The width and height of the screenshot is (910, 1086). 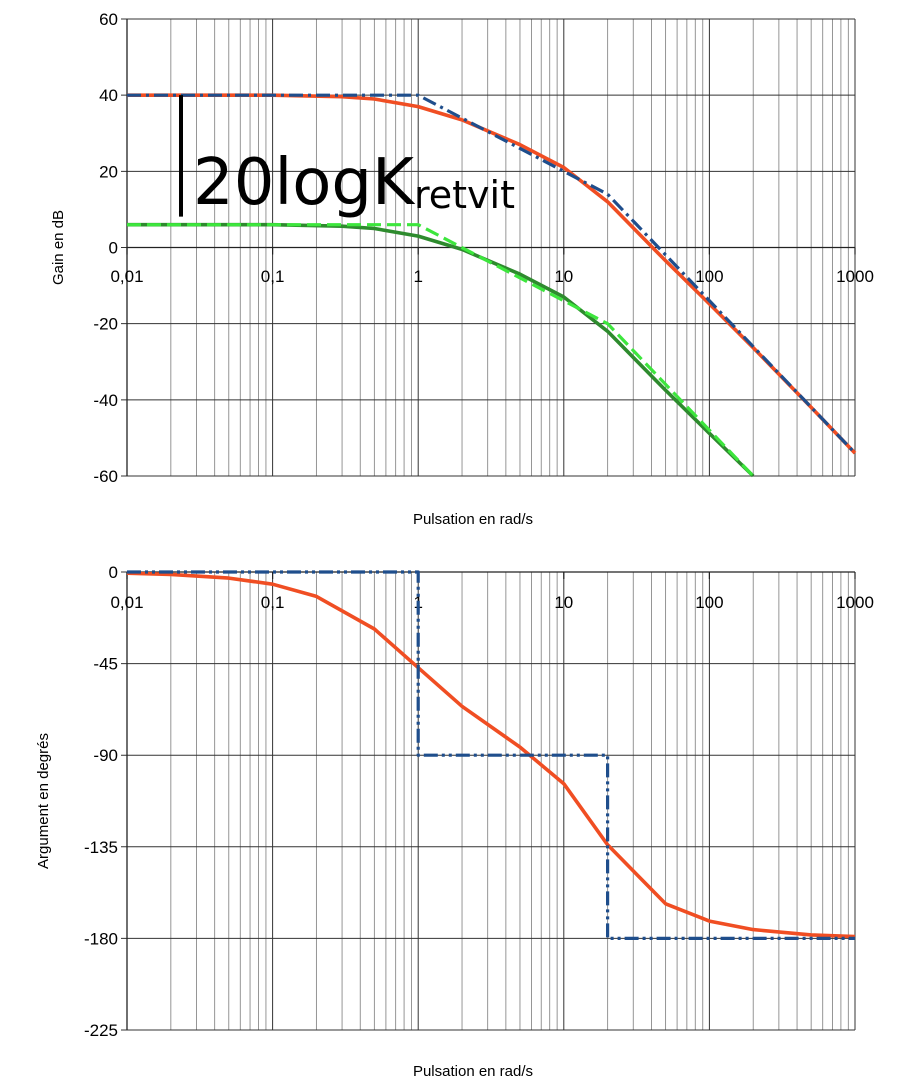 What do you see at coordinates (417, 276) in the screenshot?
I see `x-tick-label: 1` at bounding box center [417, 276].